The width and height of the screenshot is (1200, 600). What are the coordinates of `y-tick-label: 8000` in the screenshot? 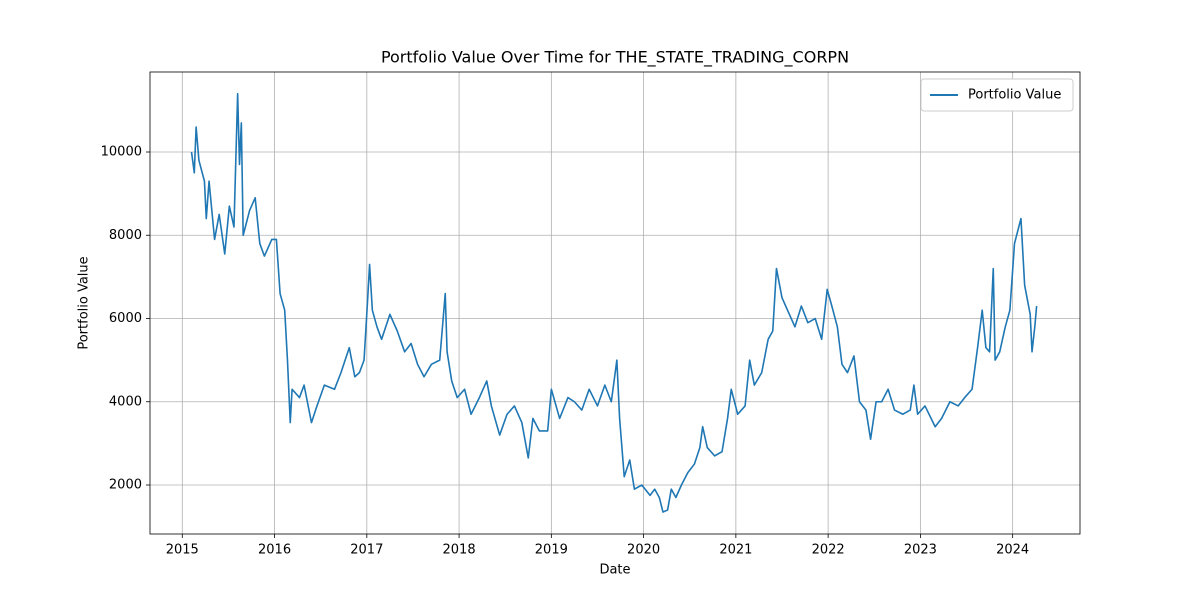 It's located at (125, 235).